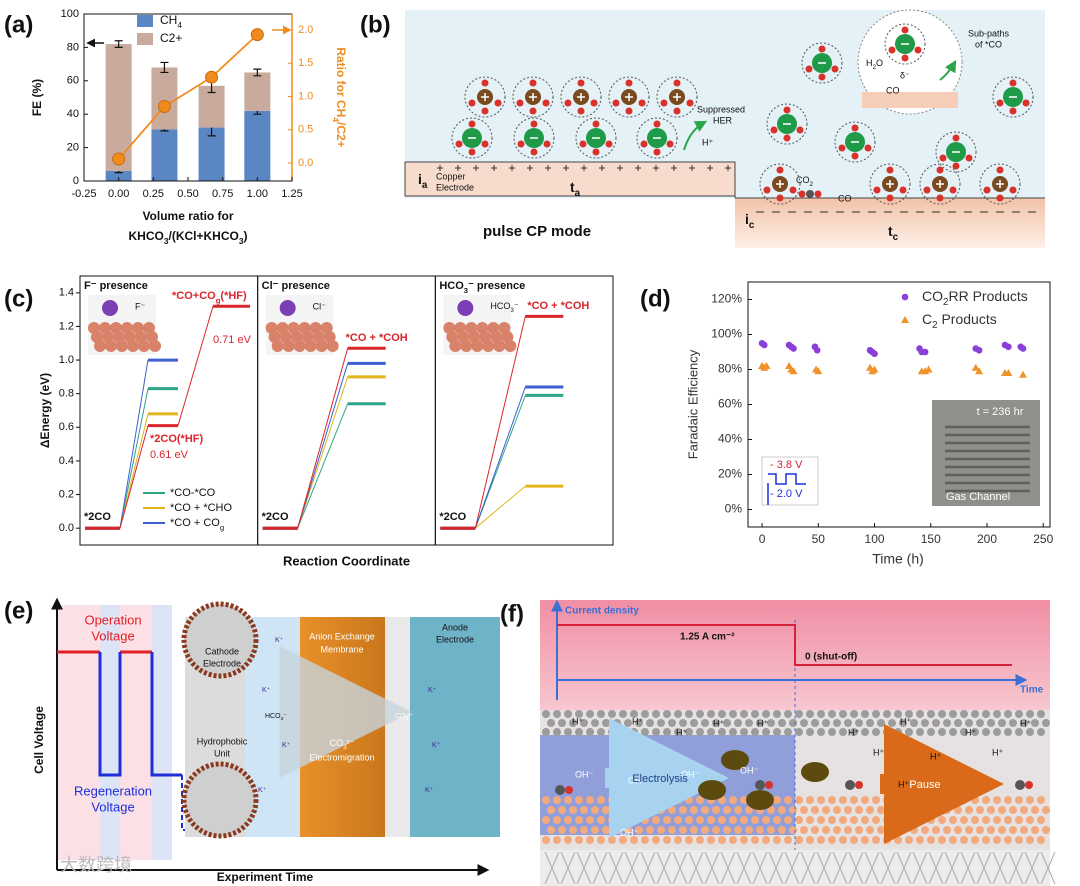 The width and height of the screenshot is (1080, 886). What do you see at coordinates (875, 67) in the screenshot?
I see `text-part: 2` at bounding box center [875, 67].